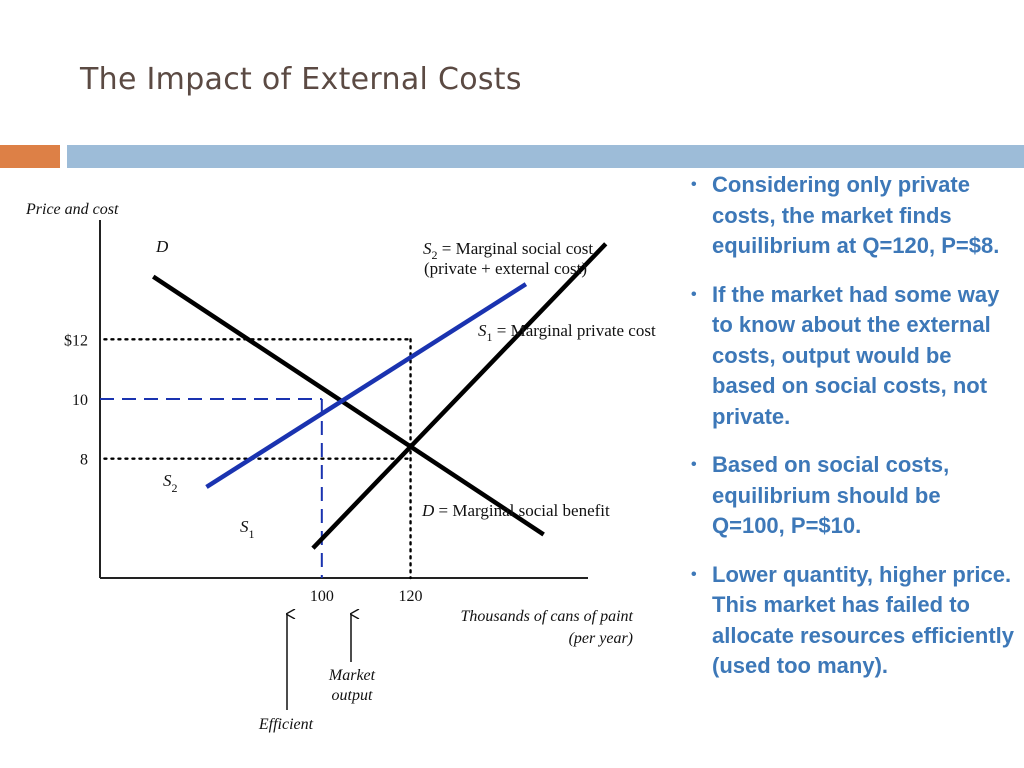  What do you see at coordinates (286, 724) in the screenshot?
I see `efficient-label: Efficient` at bounding box center [286, 724].